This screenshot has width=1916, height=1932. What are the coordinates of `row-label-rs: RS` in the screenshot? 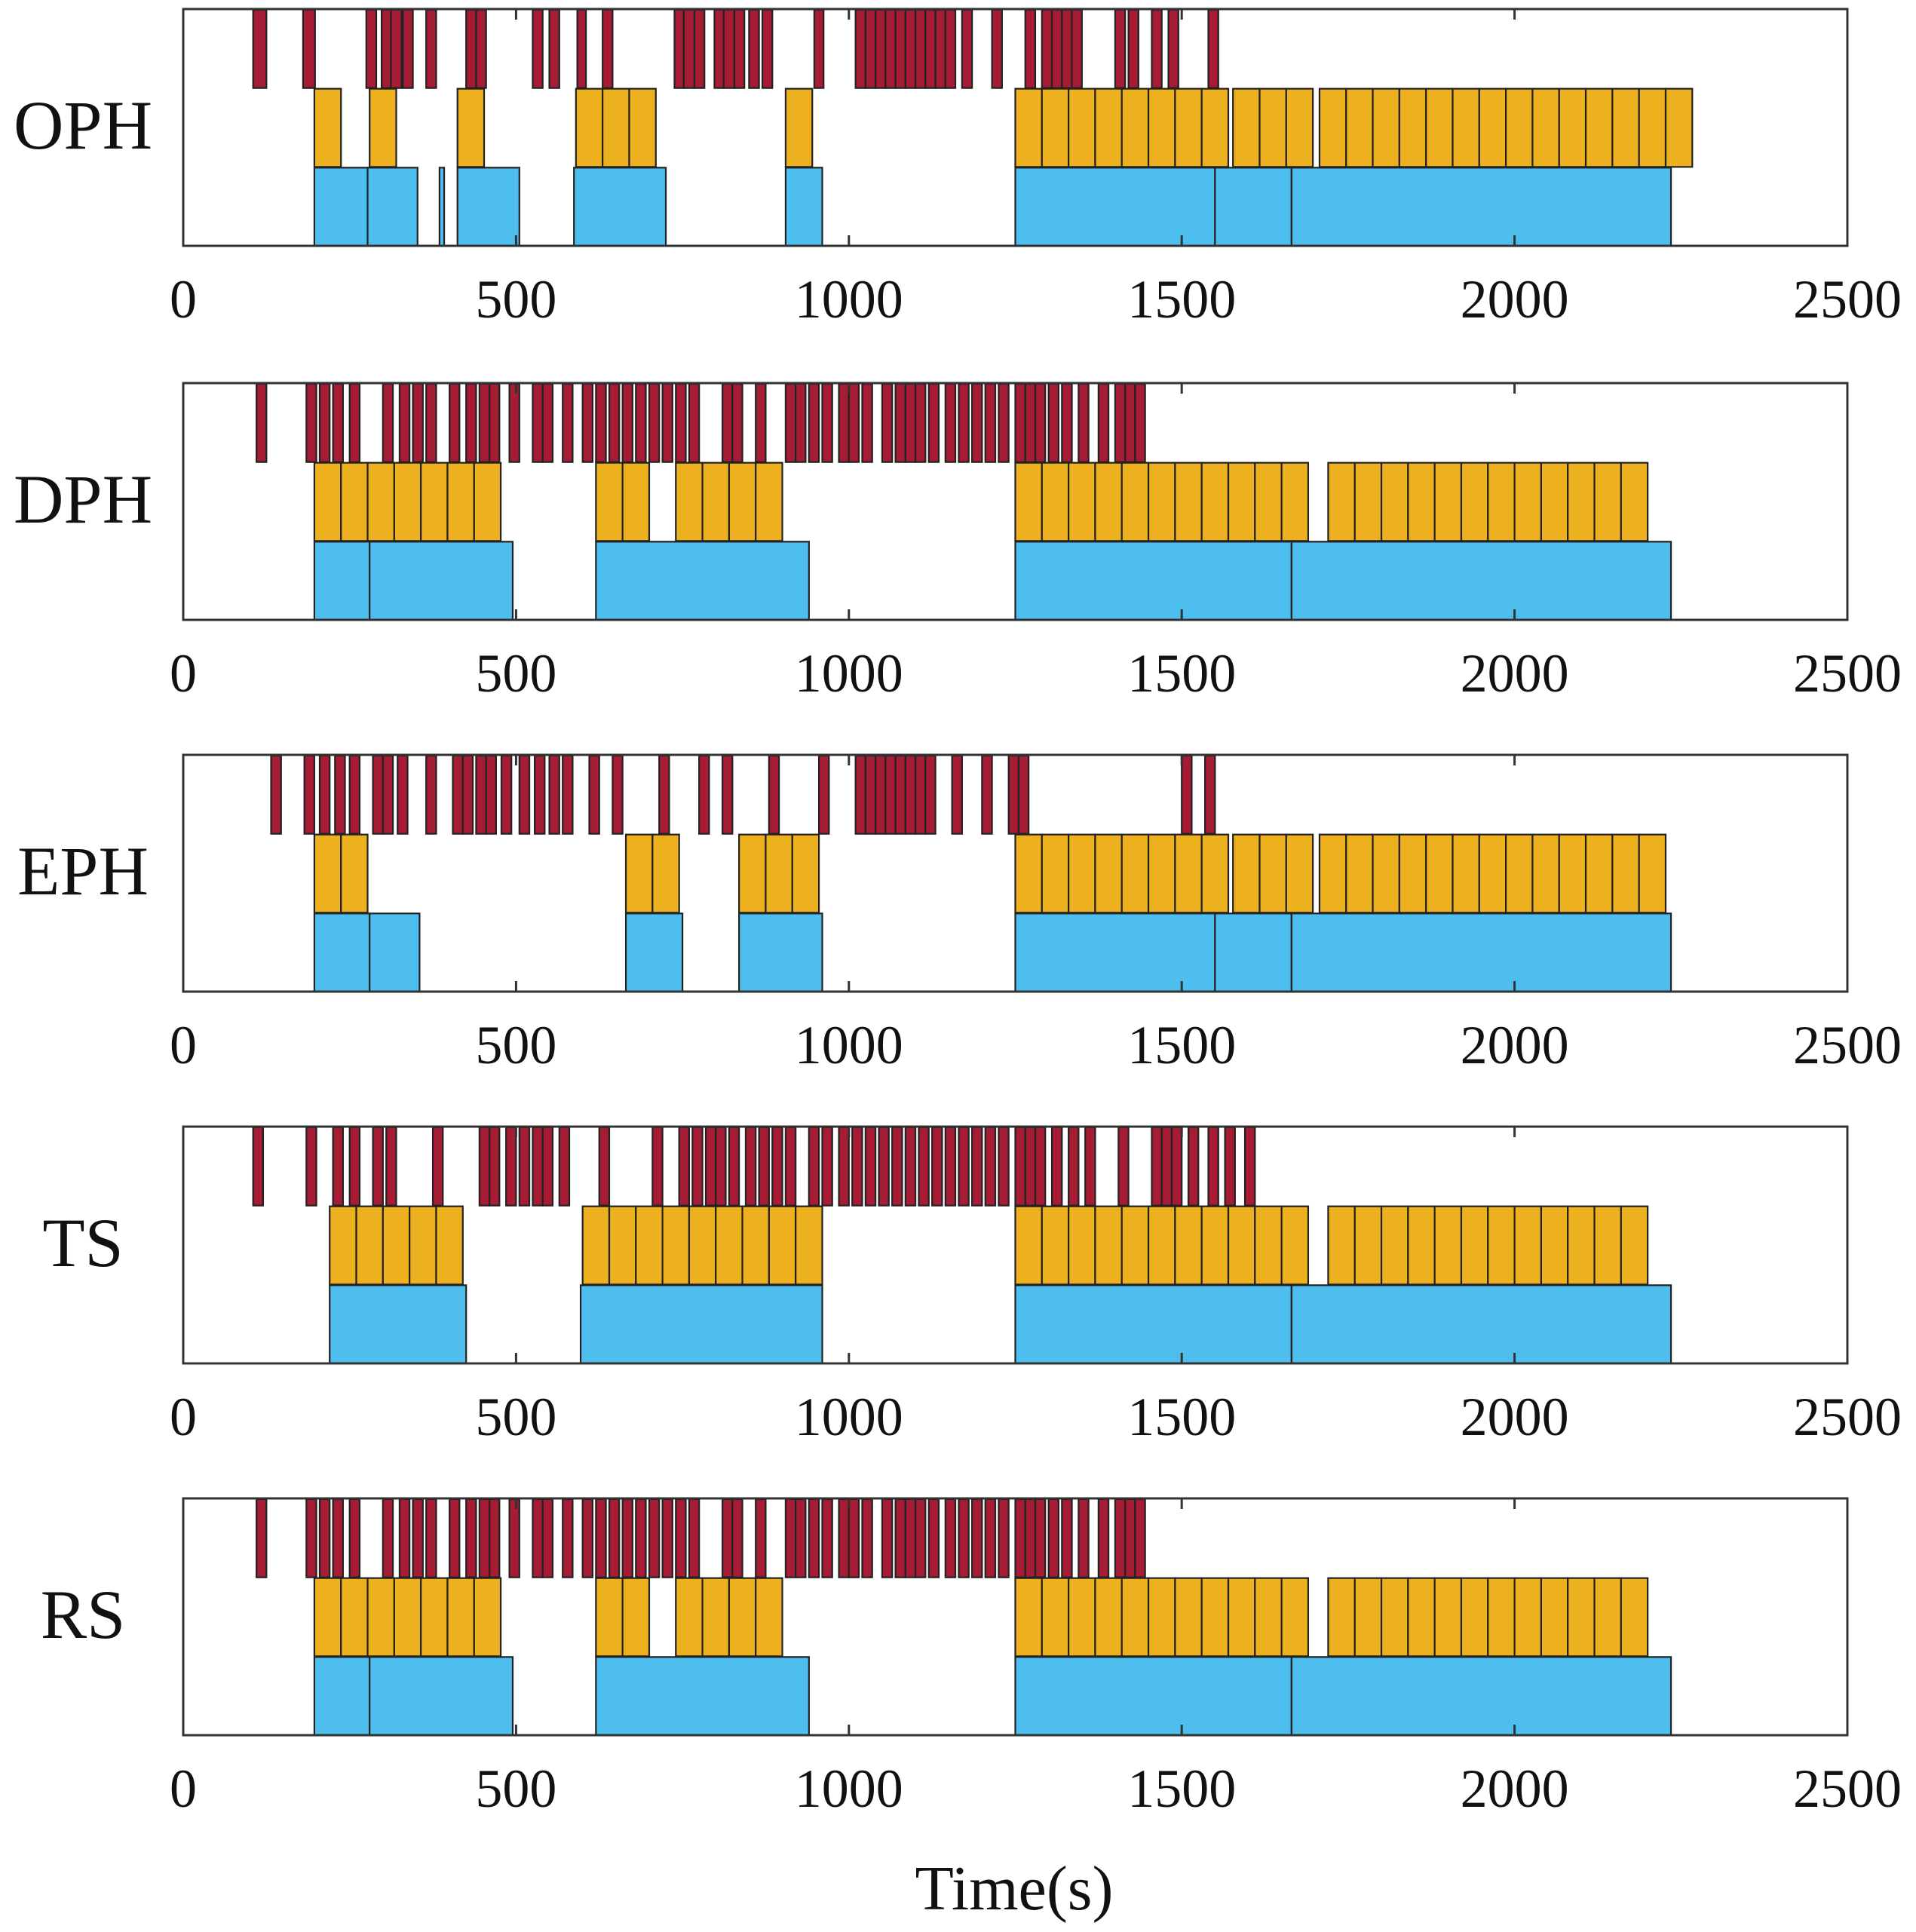 It's located at (84, 1614).